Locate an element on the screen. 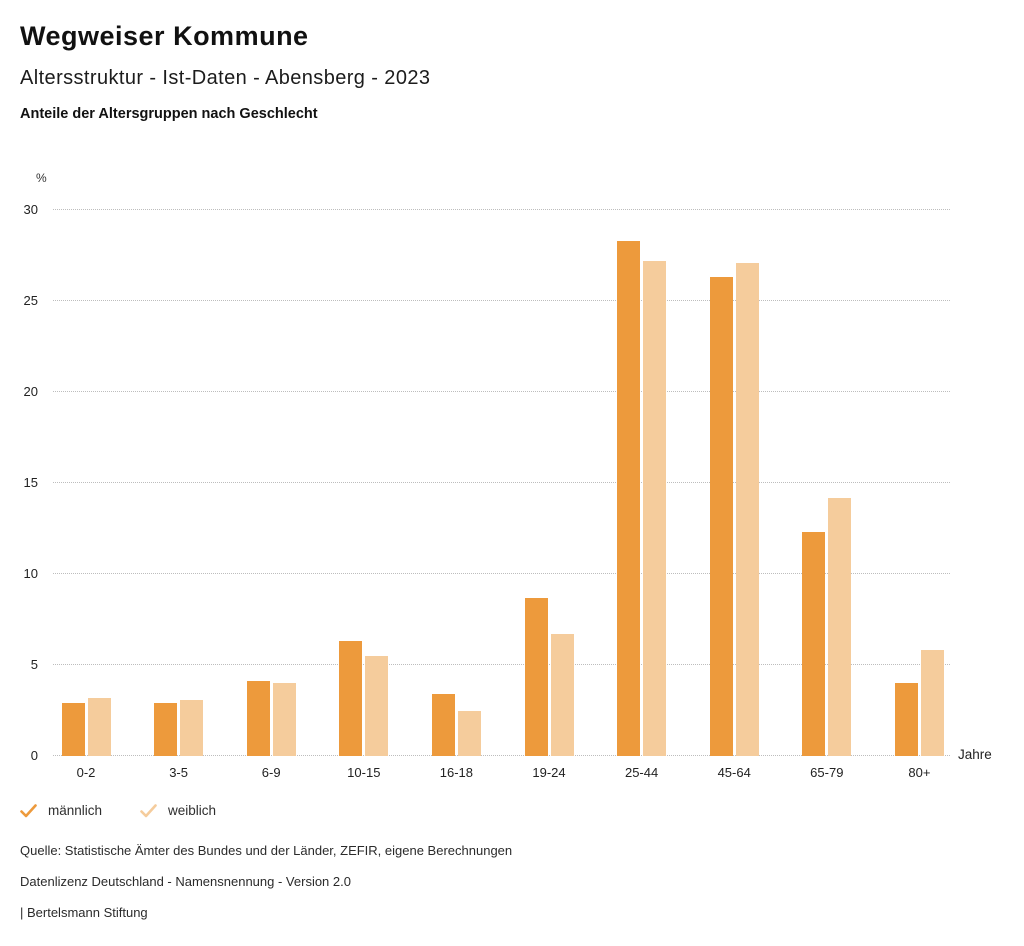  bar-männlich-80+ is located at coordinates (906, 719).